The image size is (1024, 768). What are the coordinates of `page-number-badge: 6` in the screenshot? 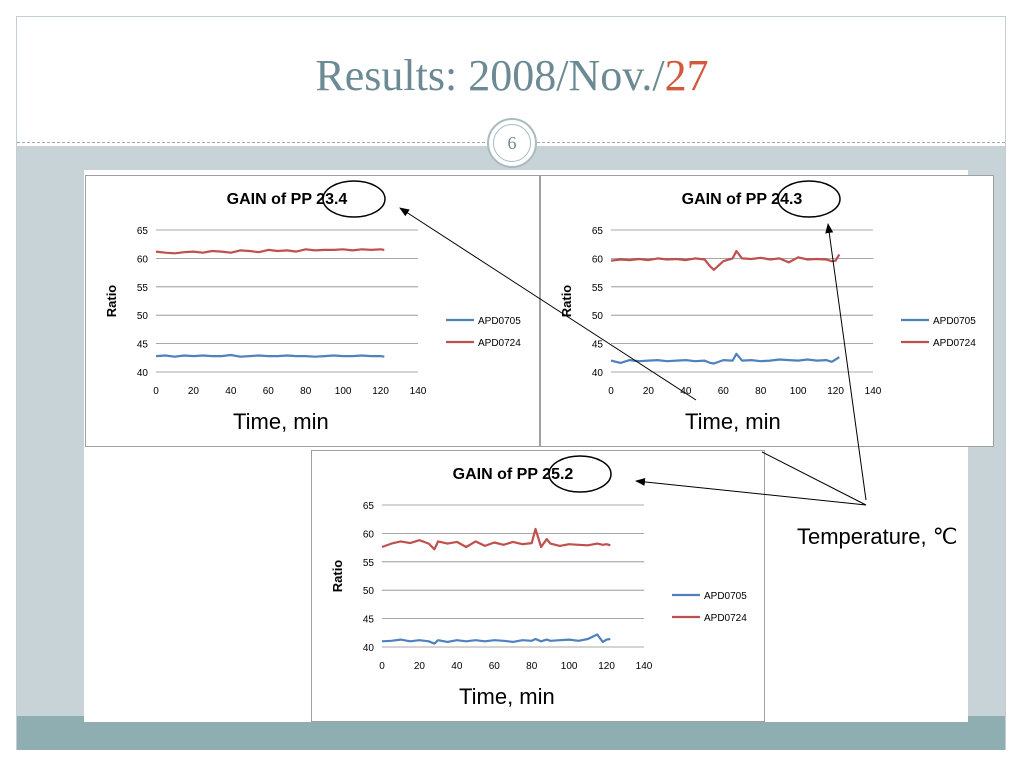 It's located at (512, 143).